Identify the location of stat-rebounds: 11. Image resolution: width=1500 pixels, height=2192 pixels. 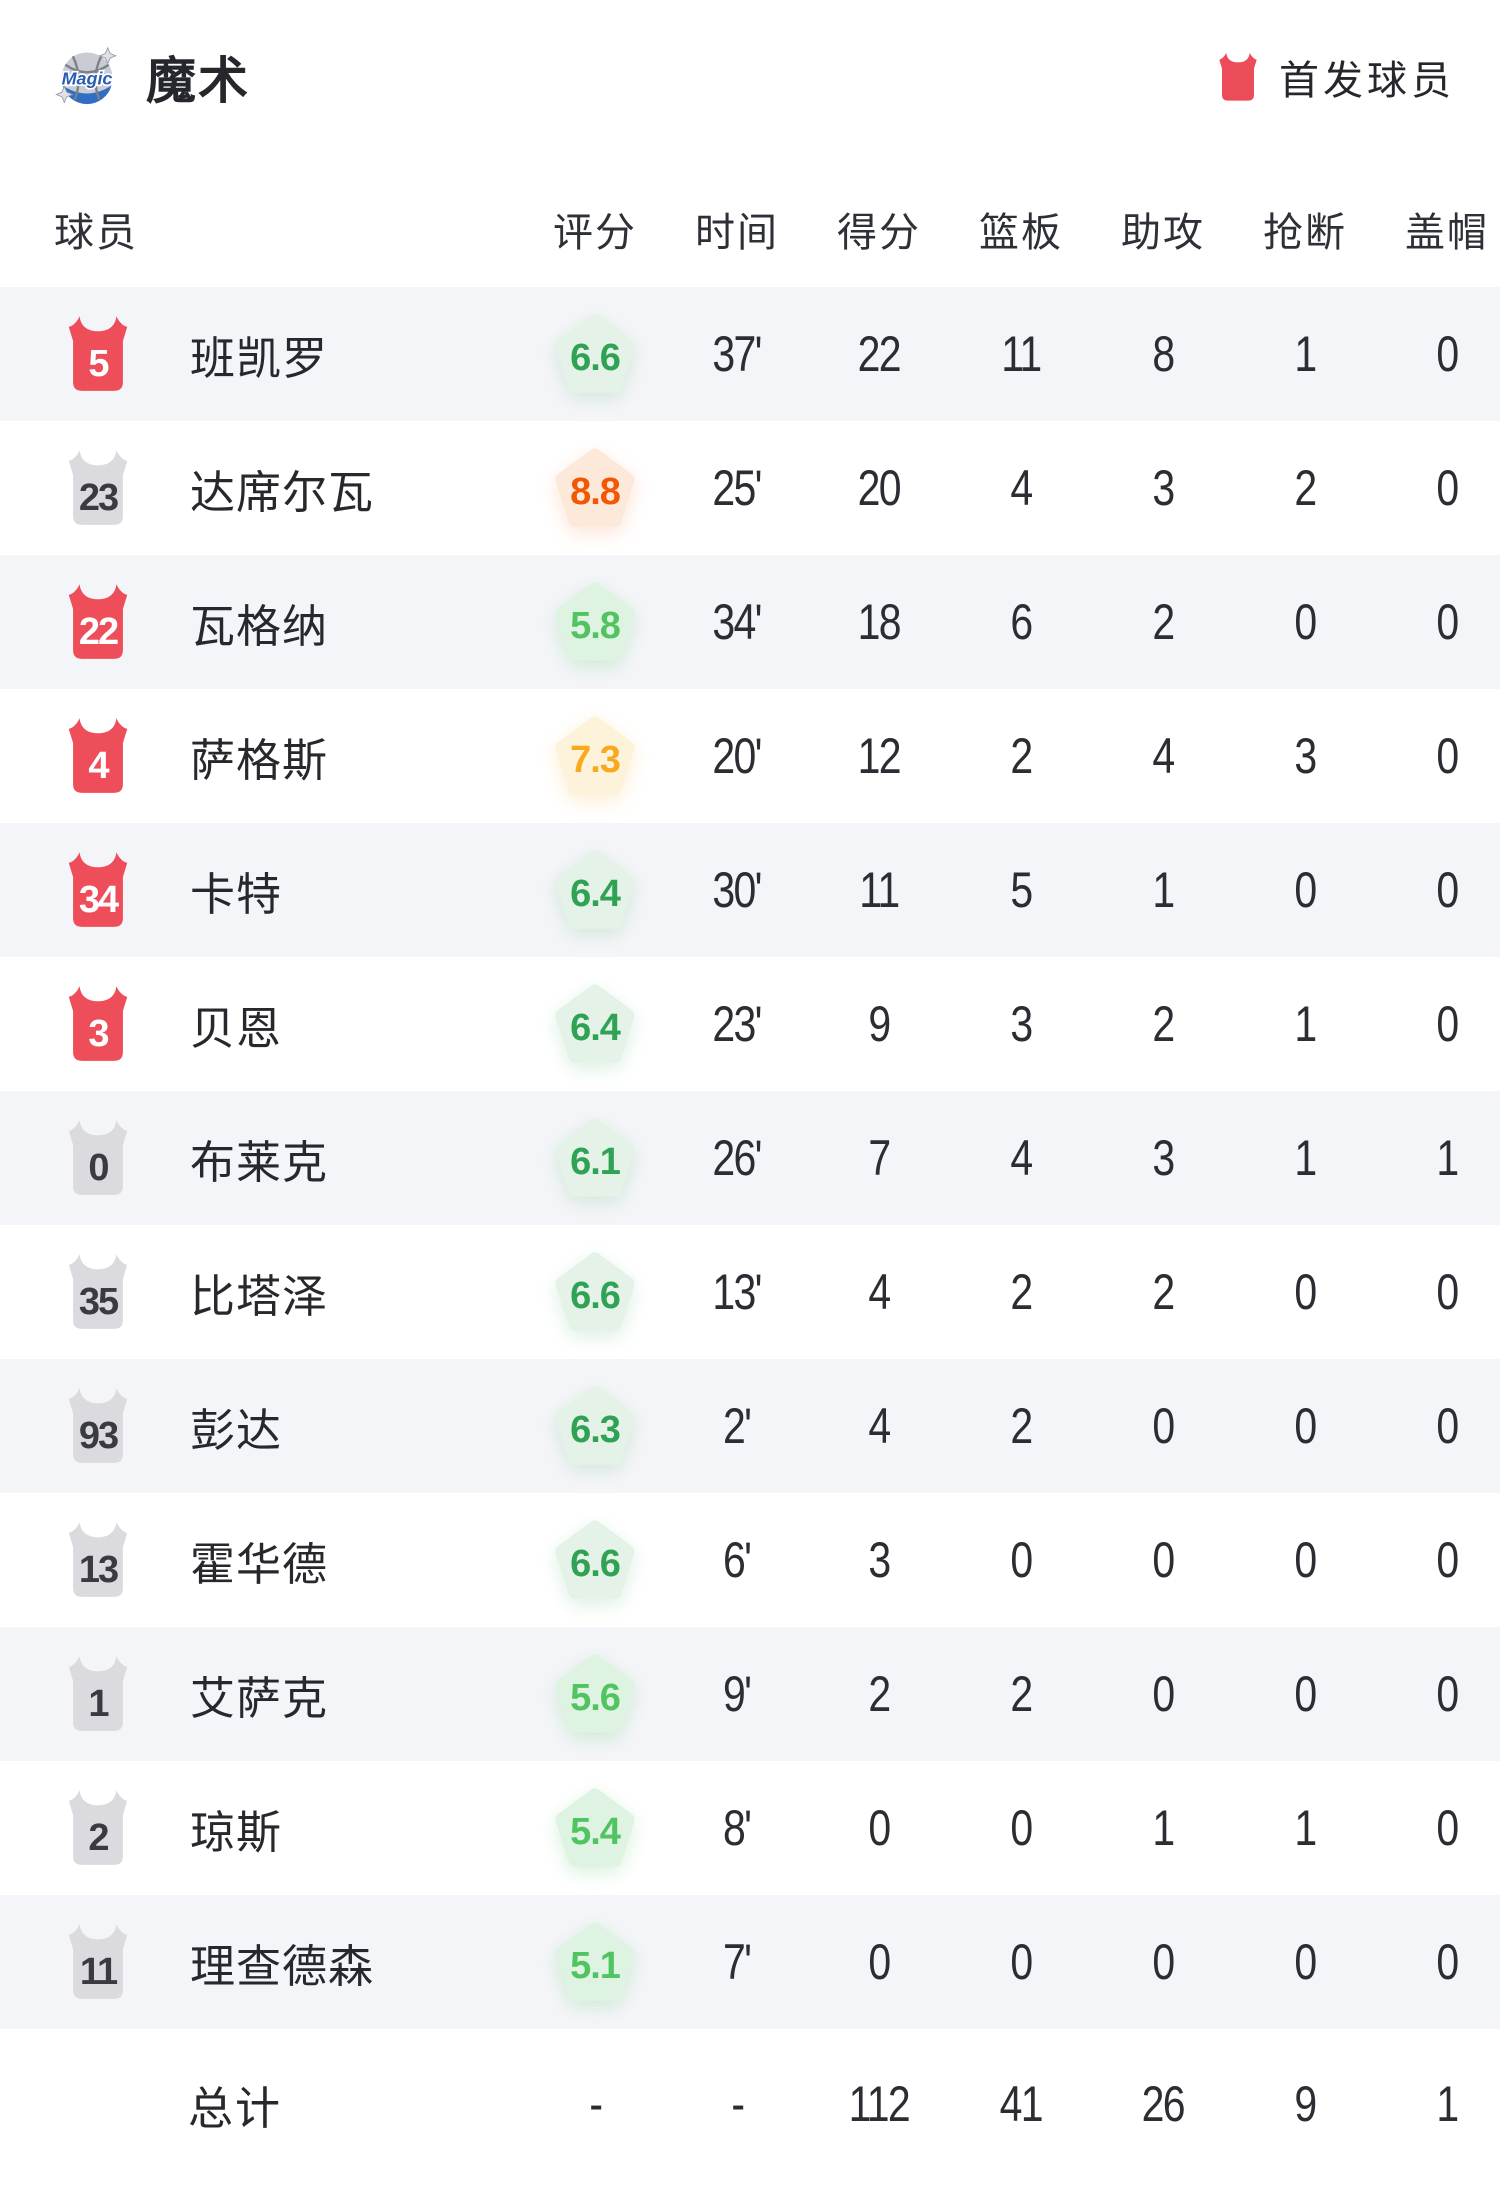
(1021, 354).